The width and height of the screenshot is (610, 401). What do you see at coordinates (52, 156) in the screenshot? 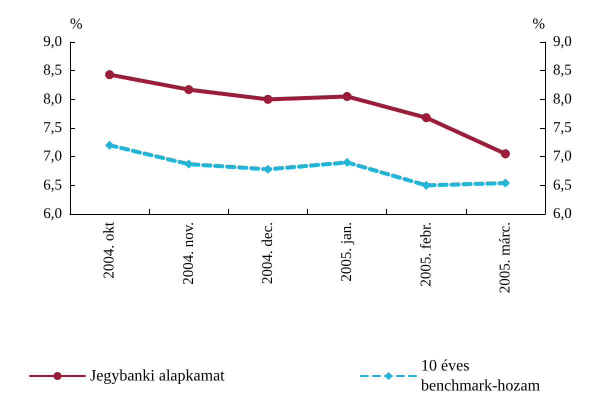
I see `y-tick-label: 7,0` at bounding box center [52, 156].